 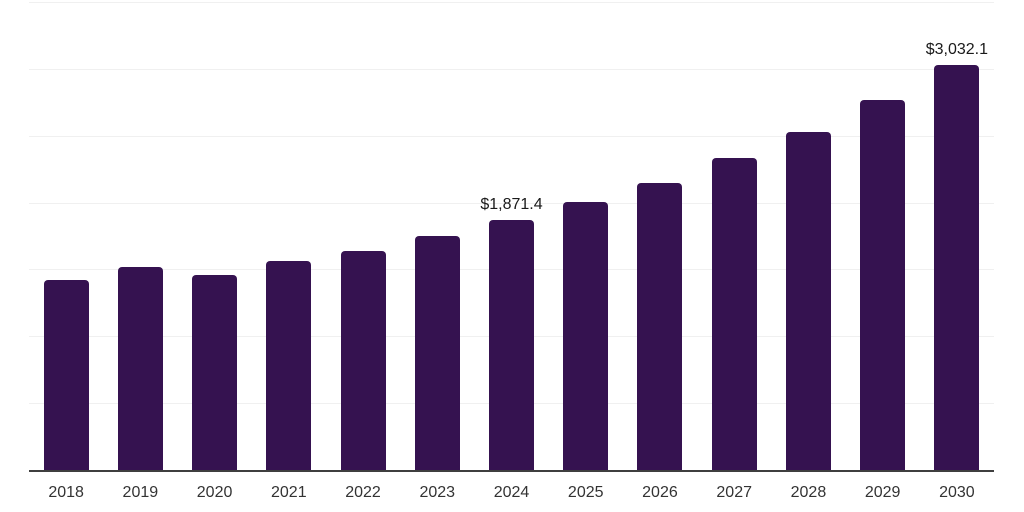 I want to click on x-tick-2018: 2018, so click(x=66, y=492).